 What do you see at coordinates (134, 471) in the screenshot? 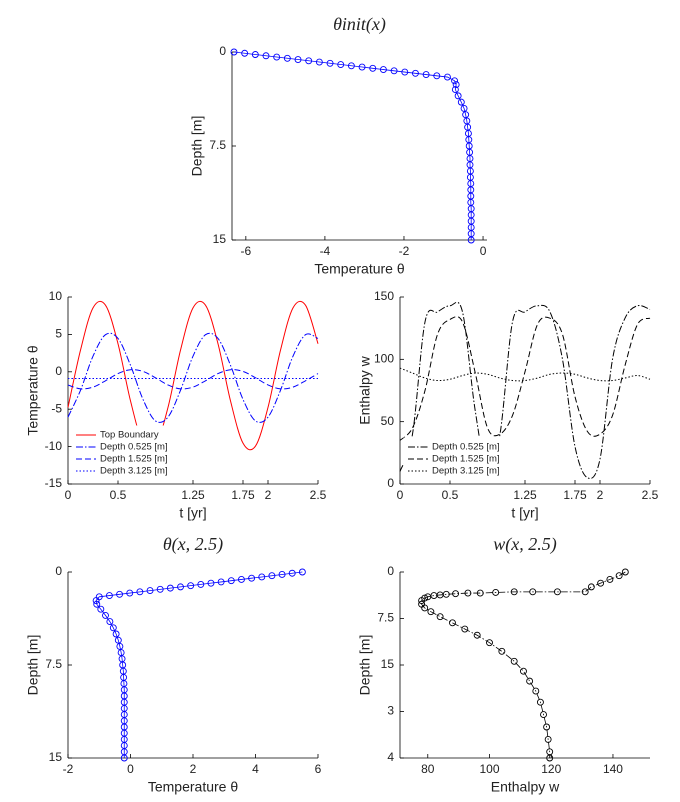
I see `legend-label: Depth 3.125 [m]` at bounding box center [134, 471].